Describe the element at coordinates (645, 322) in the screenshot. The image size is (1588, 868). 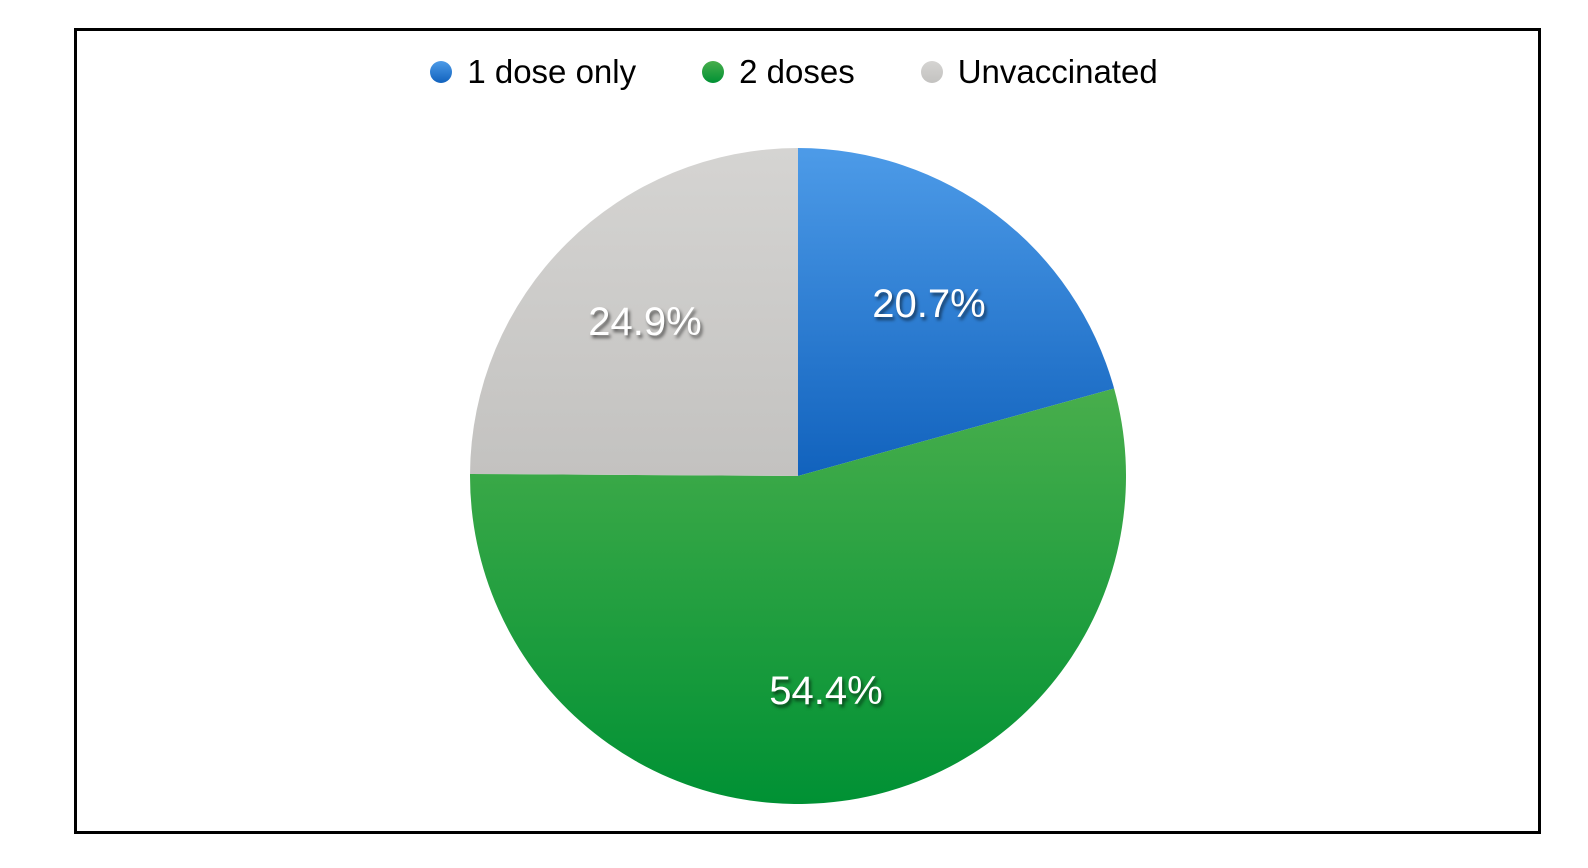
I see `slice-value-label: 24.9%` at that location.